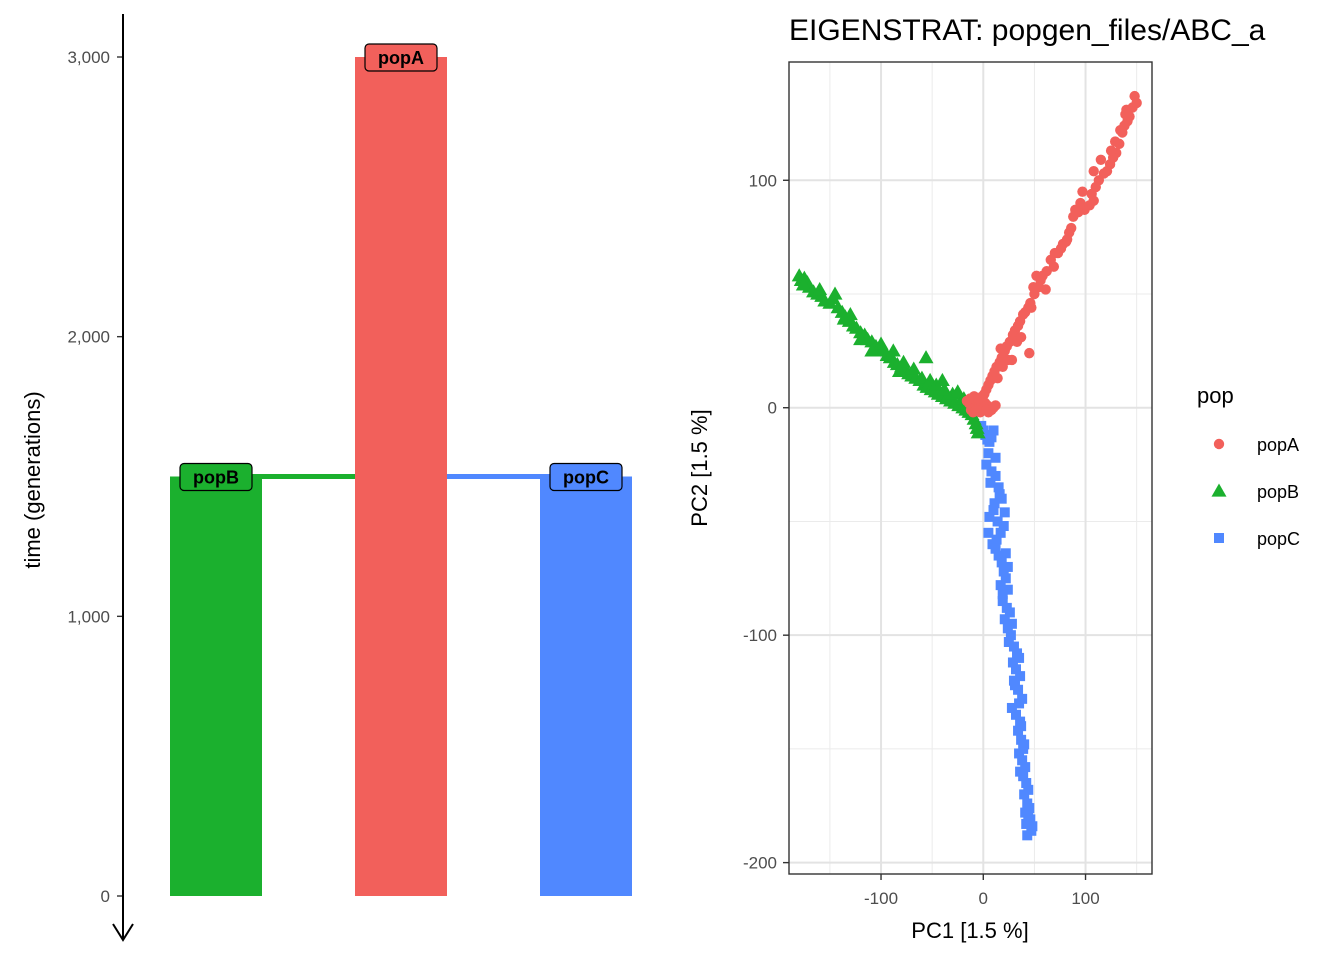 This screenshot has height=960, width=1344. I want to click on left-y-axis-title: time (generations), so click(32, 479).